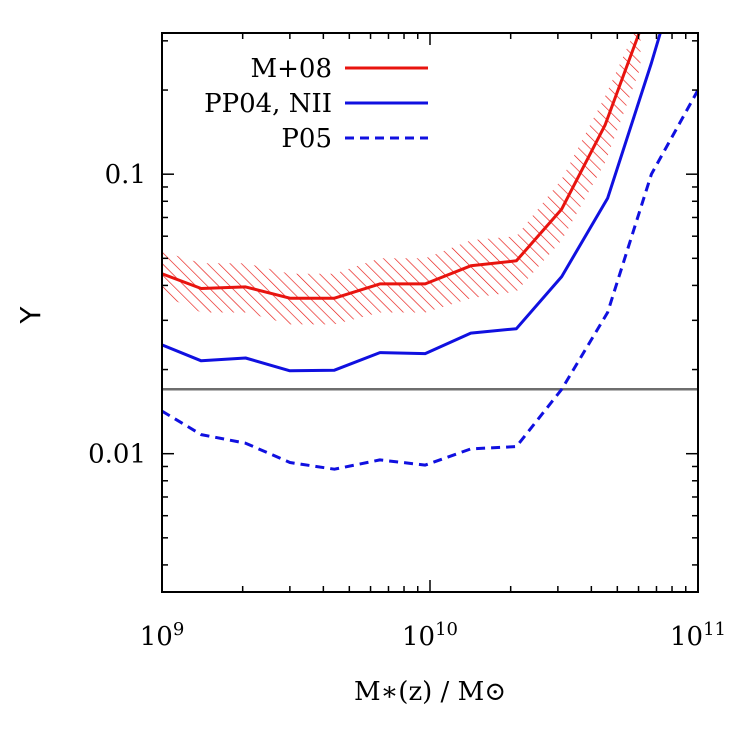  Describe the element at coordinates (117, 455) in the screenshot. I see `y-tick-label: 0.01` at that location.